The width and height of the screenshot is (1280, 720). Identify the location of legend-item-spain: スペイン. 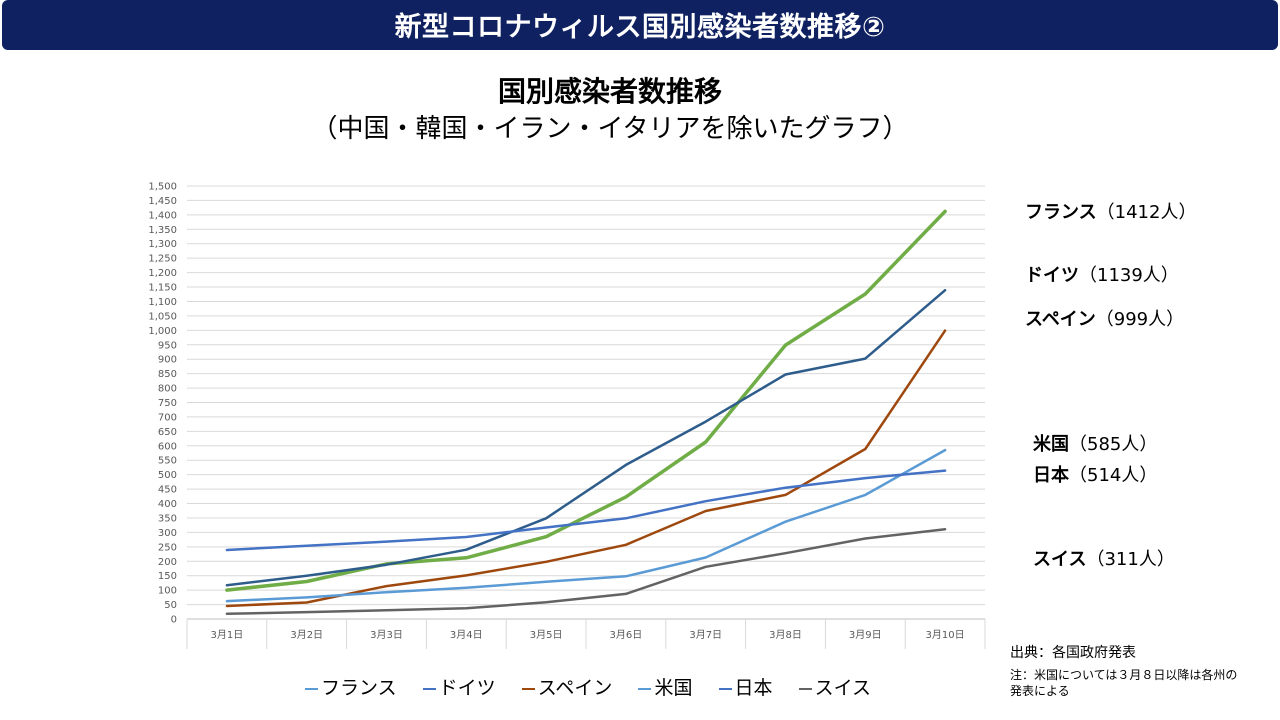
(567, 686).